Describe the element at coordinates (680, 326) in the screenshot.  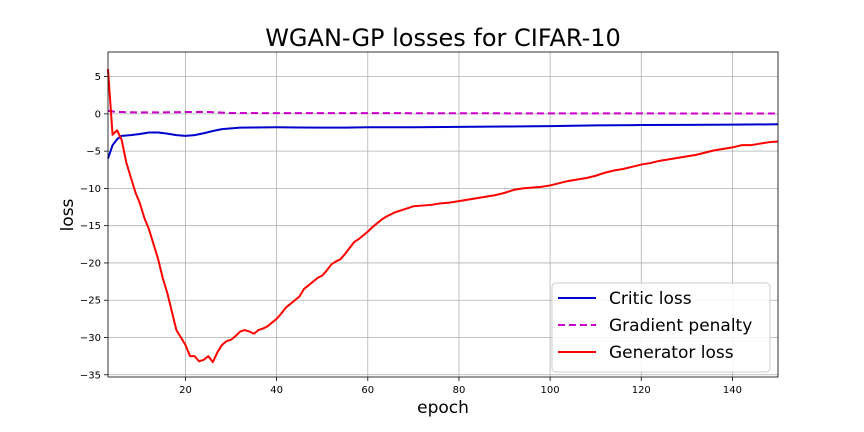
I see `legend-label-gradient-penalty: Gradient penalty` at that location.